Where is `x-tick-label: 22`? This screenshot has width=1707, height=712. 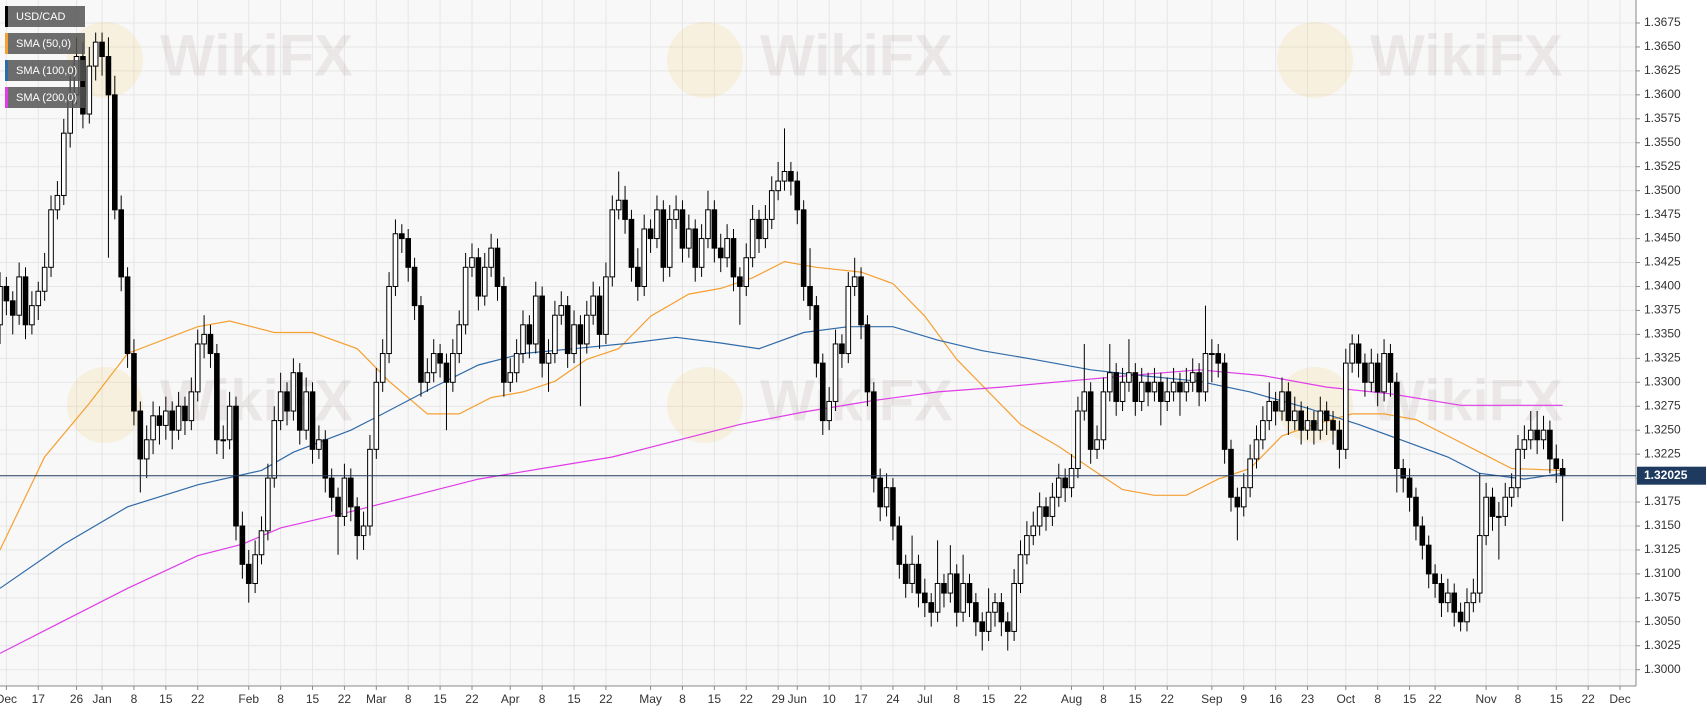
x-tick-label: 22 is located at coordinates (747, 699).